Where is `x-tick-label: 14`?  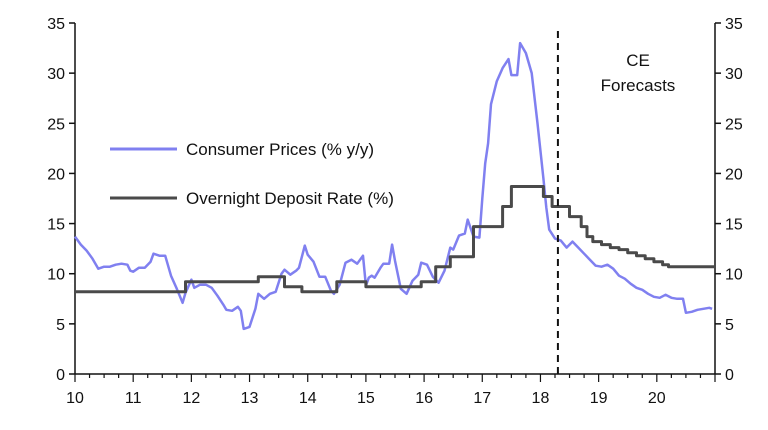 x-tick-label: 14 is located at coordinates (308, 398).